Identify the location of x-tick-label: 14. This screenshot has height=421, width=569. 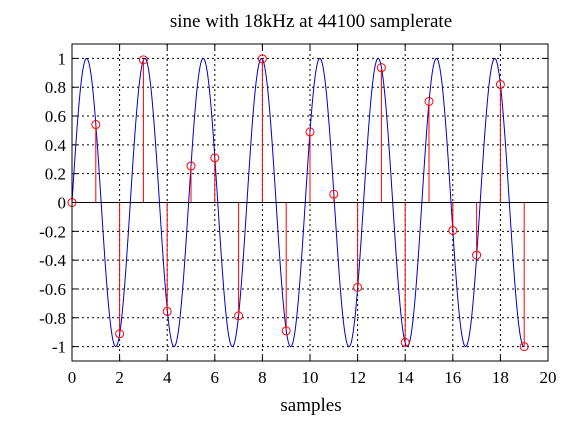
(406, 377).